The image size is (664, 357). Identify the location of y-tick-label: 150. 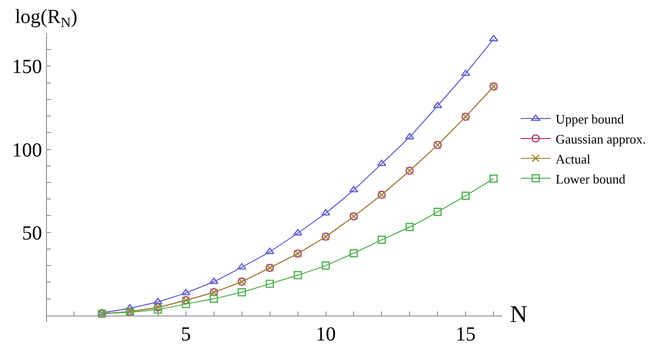
(27, 67).